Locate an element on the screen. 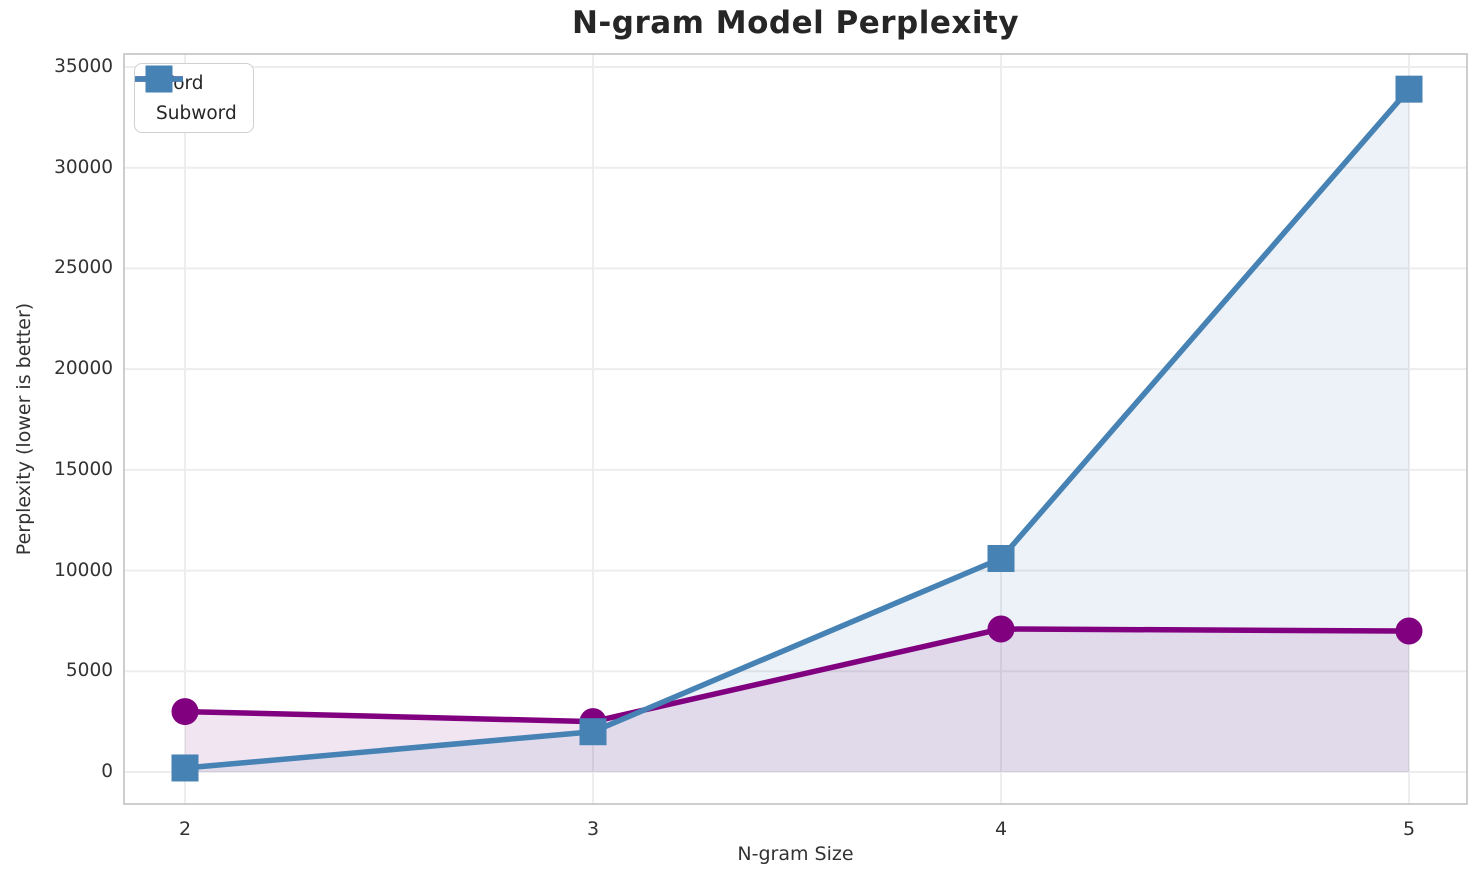 This screenshot has width=1484, height=885. legend: Word Subword is located at coordinates (194, 98).